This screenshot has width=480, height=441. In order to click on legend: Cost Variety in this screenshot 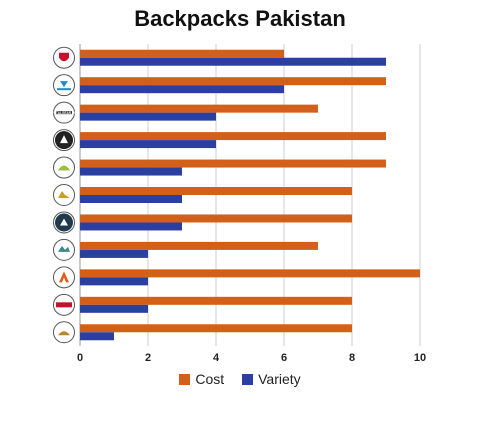, I will do `click(240, 379)`.